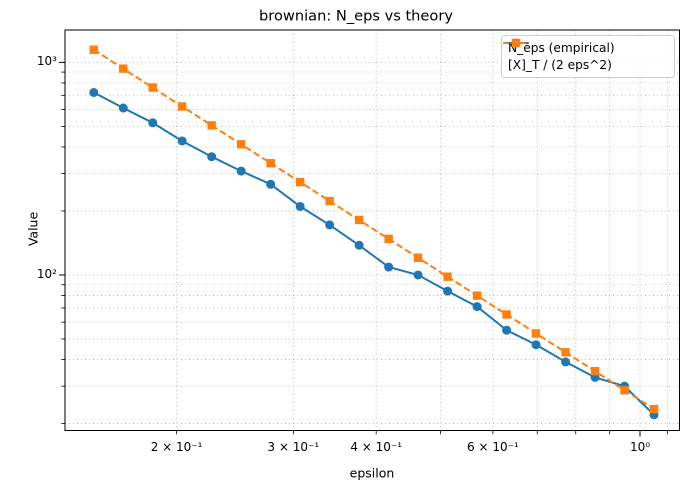 The height and width of the screenshot is (489, 690). I want to click on legend-item-theory: [X]_T / (2 eps^2), so click(585, 56).